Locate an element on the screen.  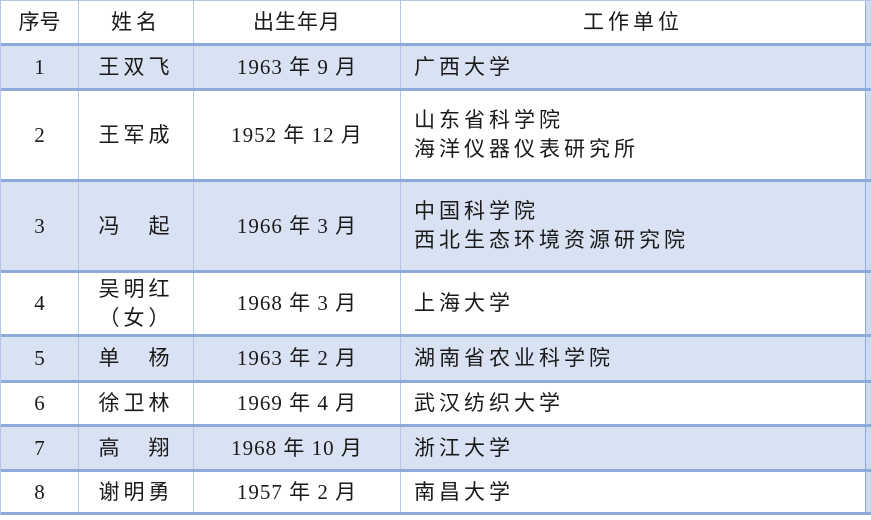
cell-text: 冯 起 is located at coordinates (136, 225).